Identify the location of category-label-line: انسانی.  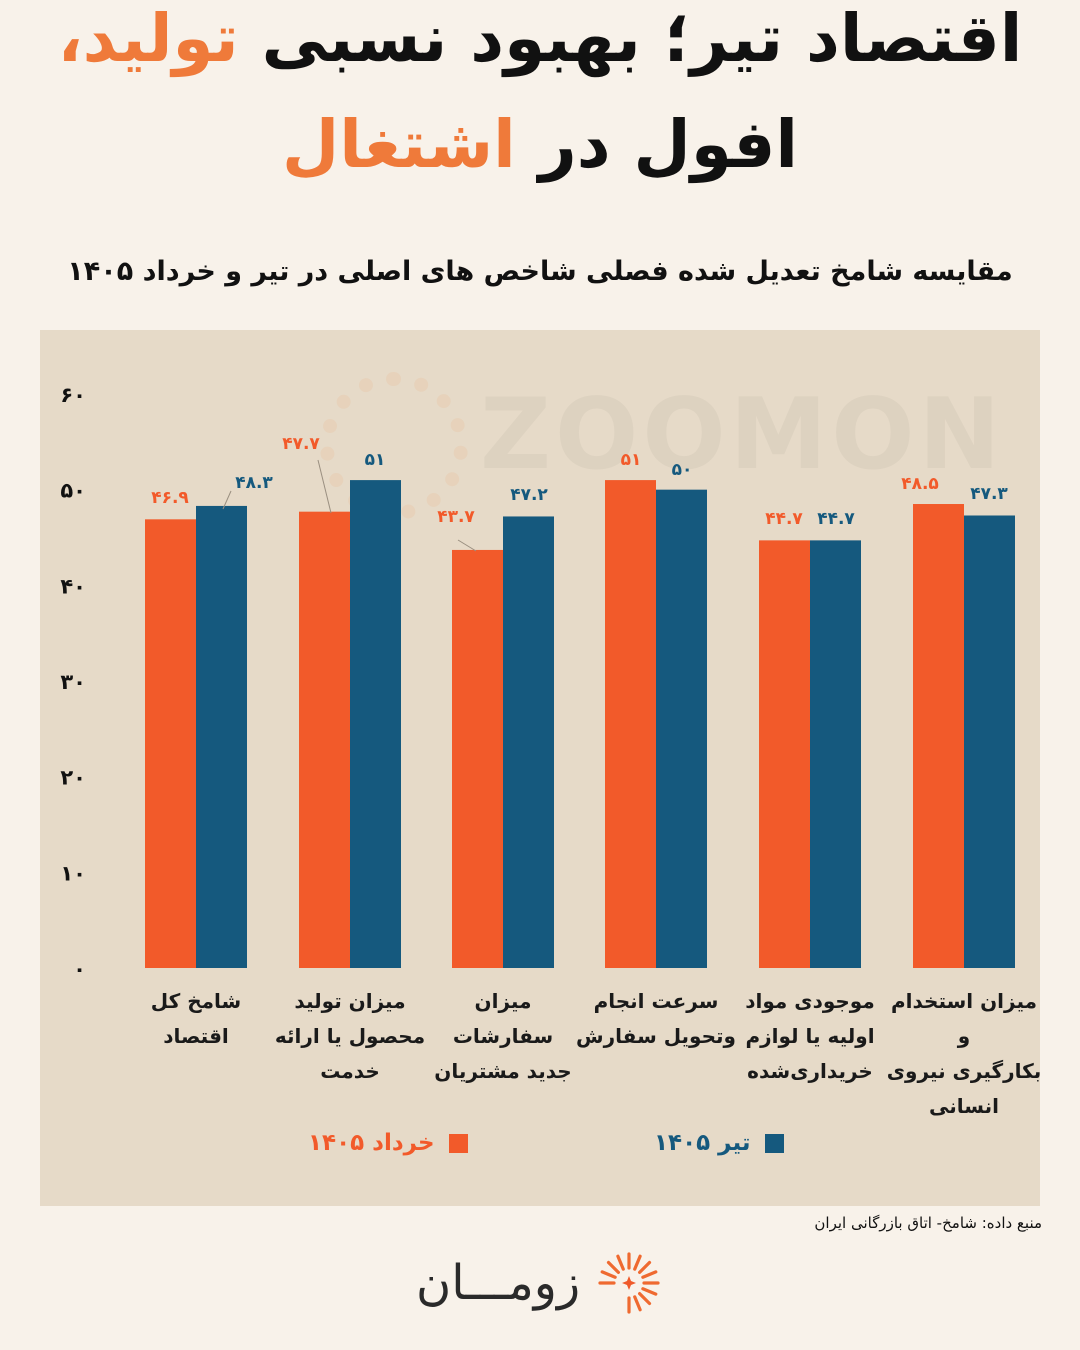
(964, 1106).